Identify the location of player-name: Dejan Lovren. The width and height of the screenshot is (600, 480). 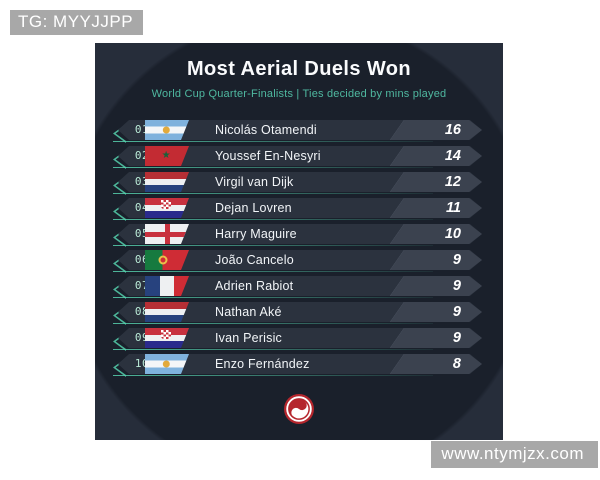
(253, 208).